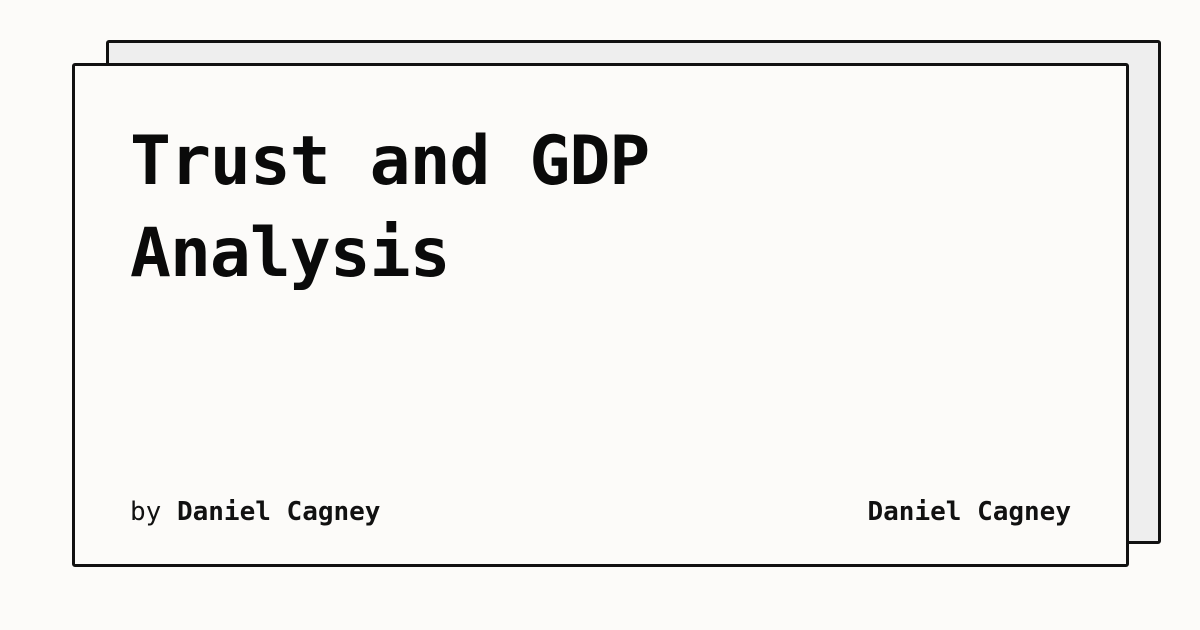 Image resolution: width=1200 pixels, height=630 pixels. What do you see at coordinates (969, 512) in the screenshot?
I see `site-name: Daniel Cagney` at bounding box center [969, 512].